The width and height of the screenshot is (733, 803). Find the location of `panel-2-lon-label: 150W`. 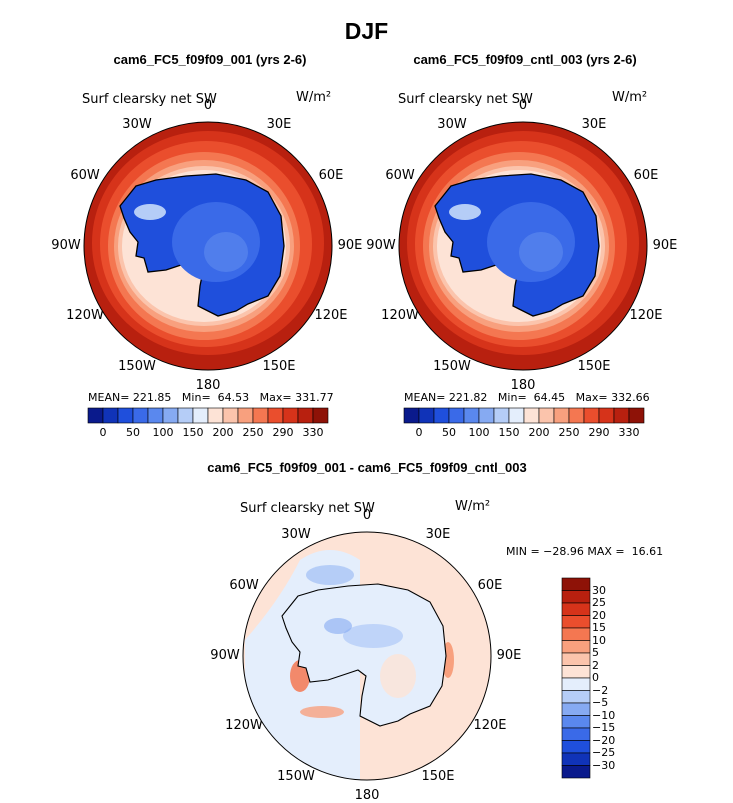

panel-2-lon-label: 150W is located at coordinates (452, 367).